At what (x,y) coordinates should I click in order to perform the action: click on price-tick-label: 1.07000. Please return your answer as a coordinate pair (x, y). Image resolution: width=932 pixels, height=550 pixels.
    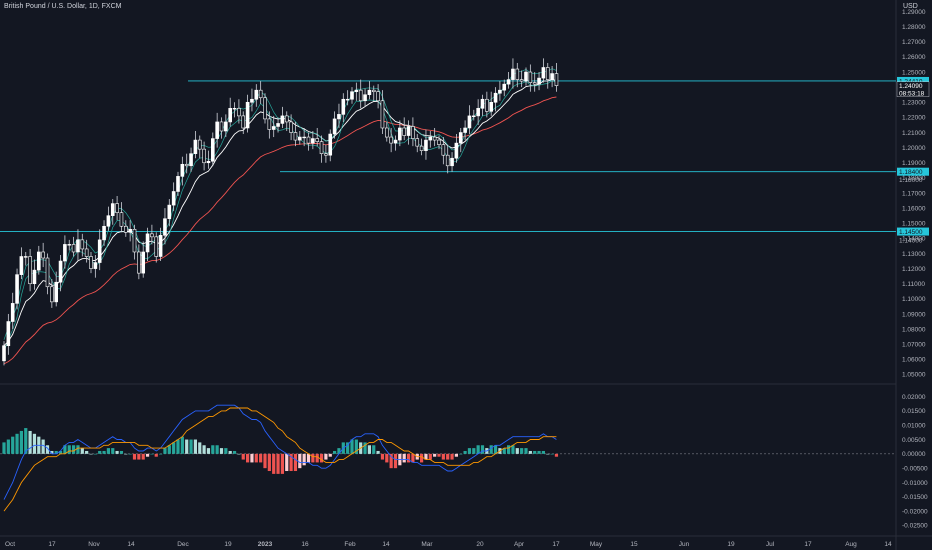
    Looking at the image, I should click on (914, 345).